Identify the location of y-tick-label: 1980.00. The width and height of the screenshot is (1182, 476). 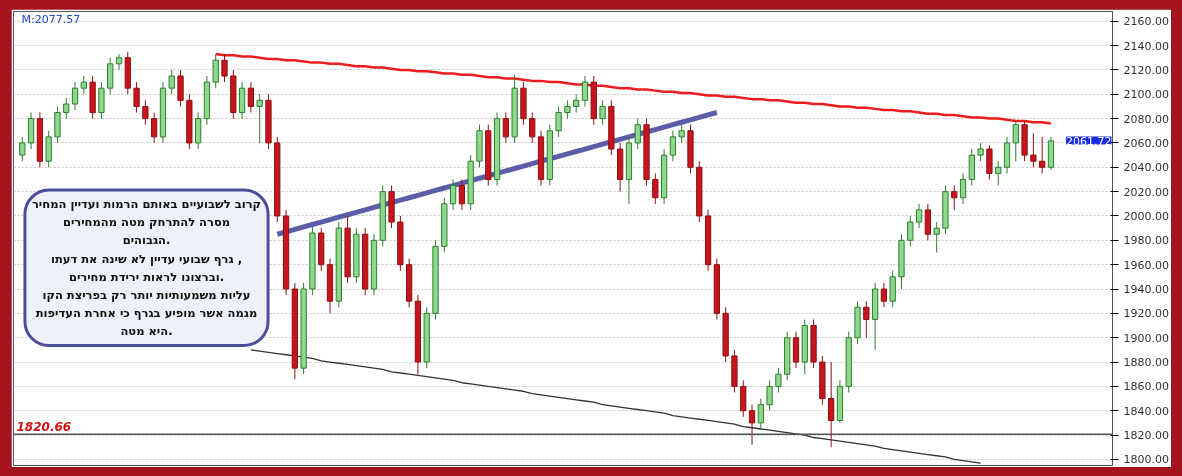
(1146, 241).